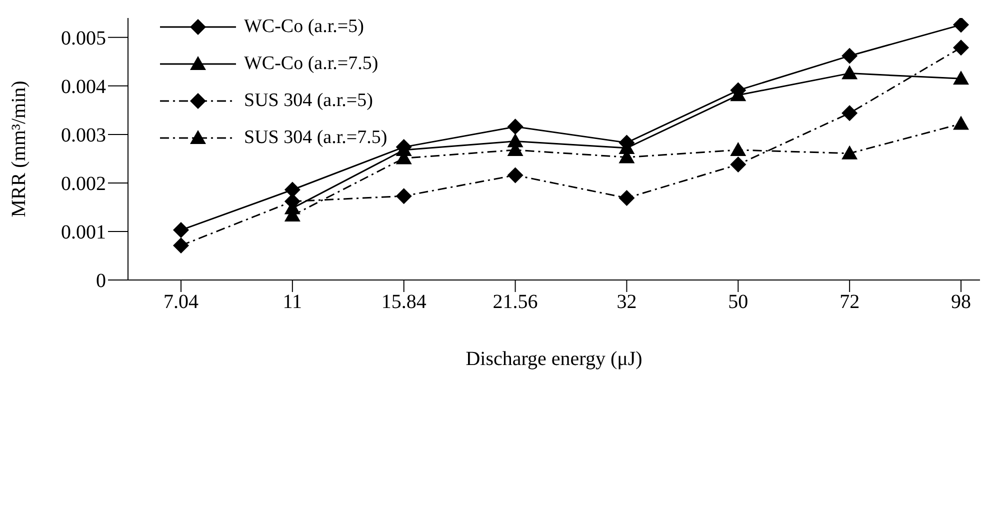 This screenshot has width=997, height=527. What do you see at coordinates (961, 302) in the screenshot?
I see `x-tick-label: 98` at bounding box center [961, 302].